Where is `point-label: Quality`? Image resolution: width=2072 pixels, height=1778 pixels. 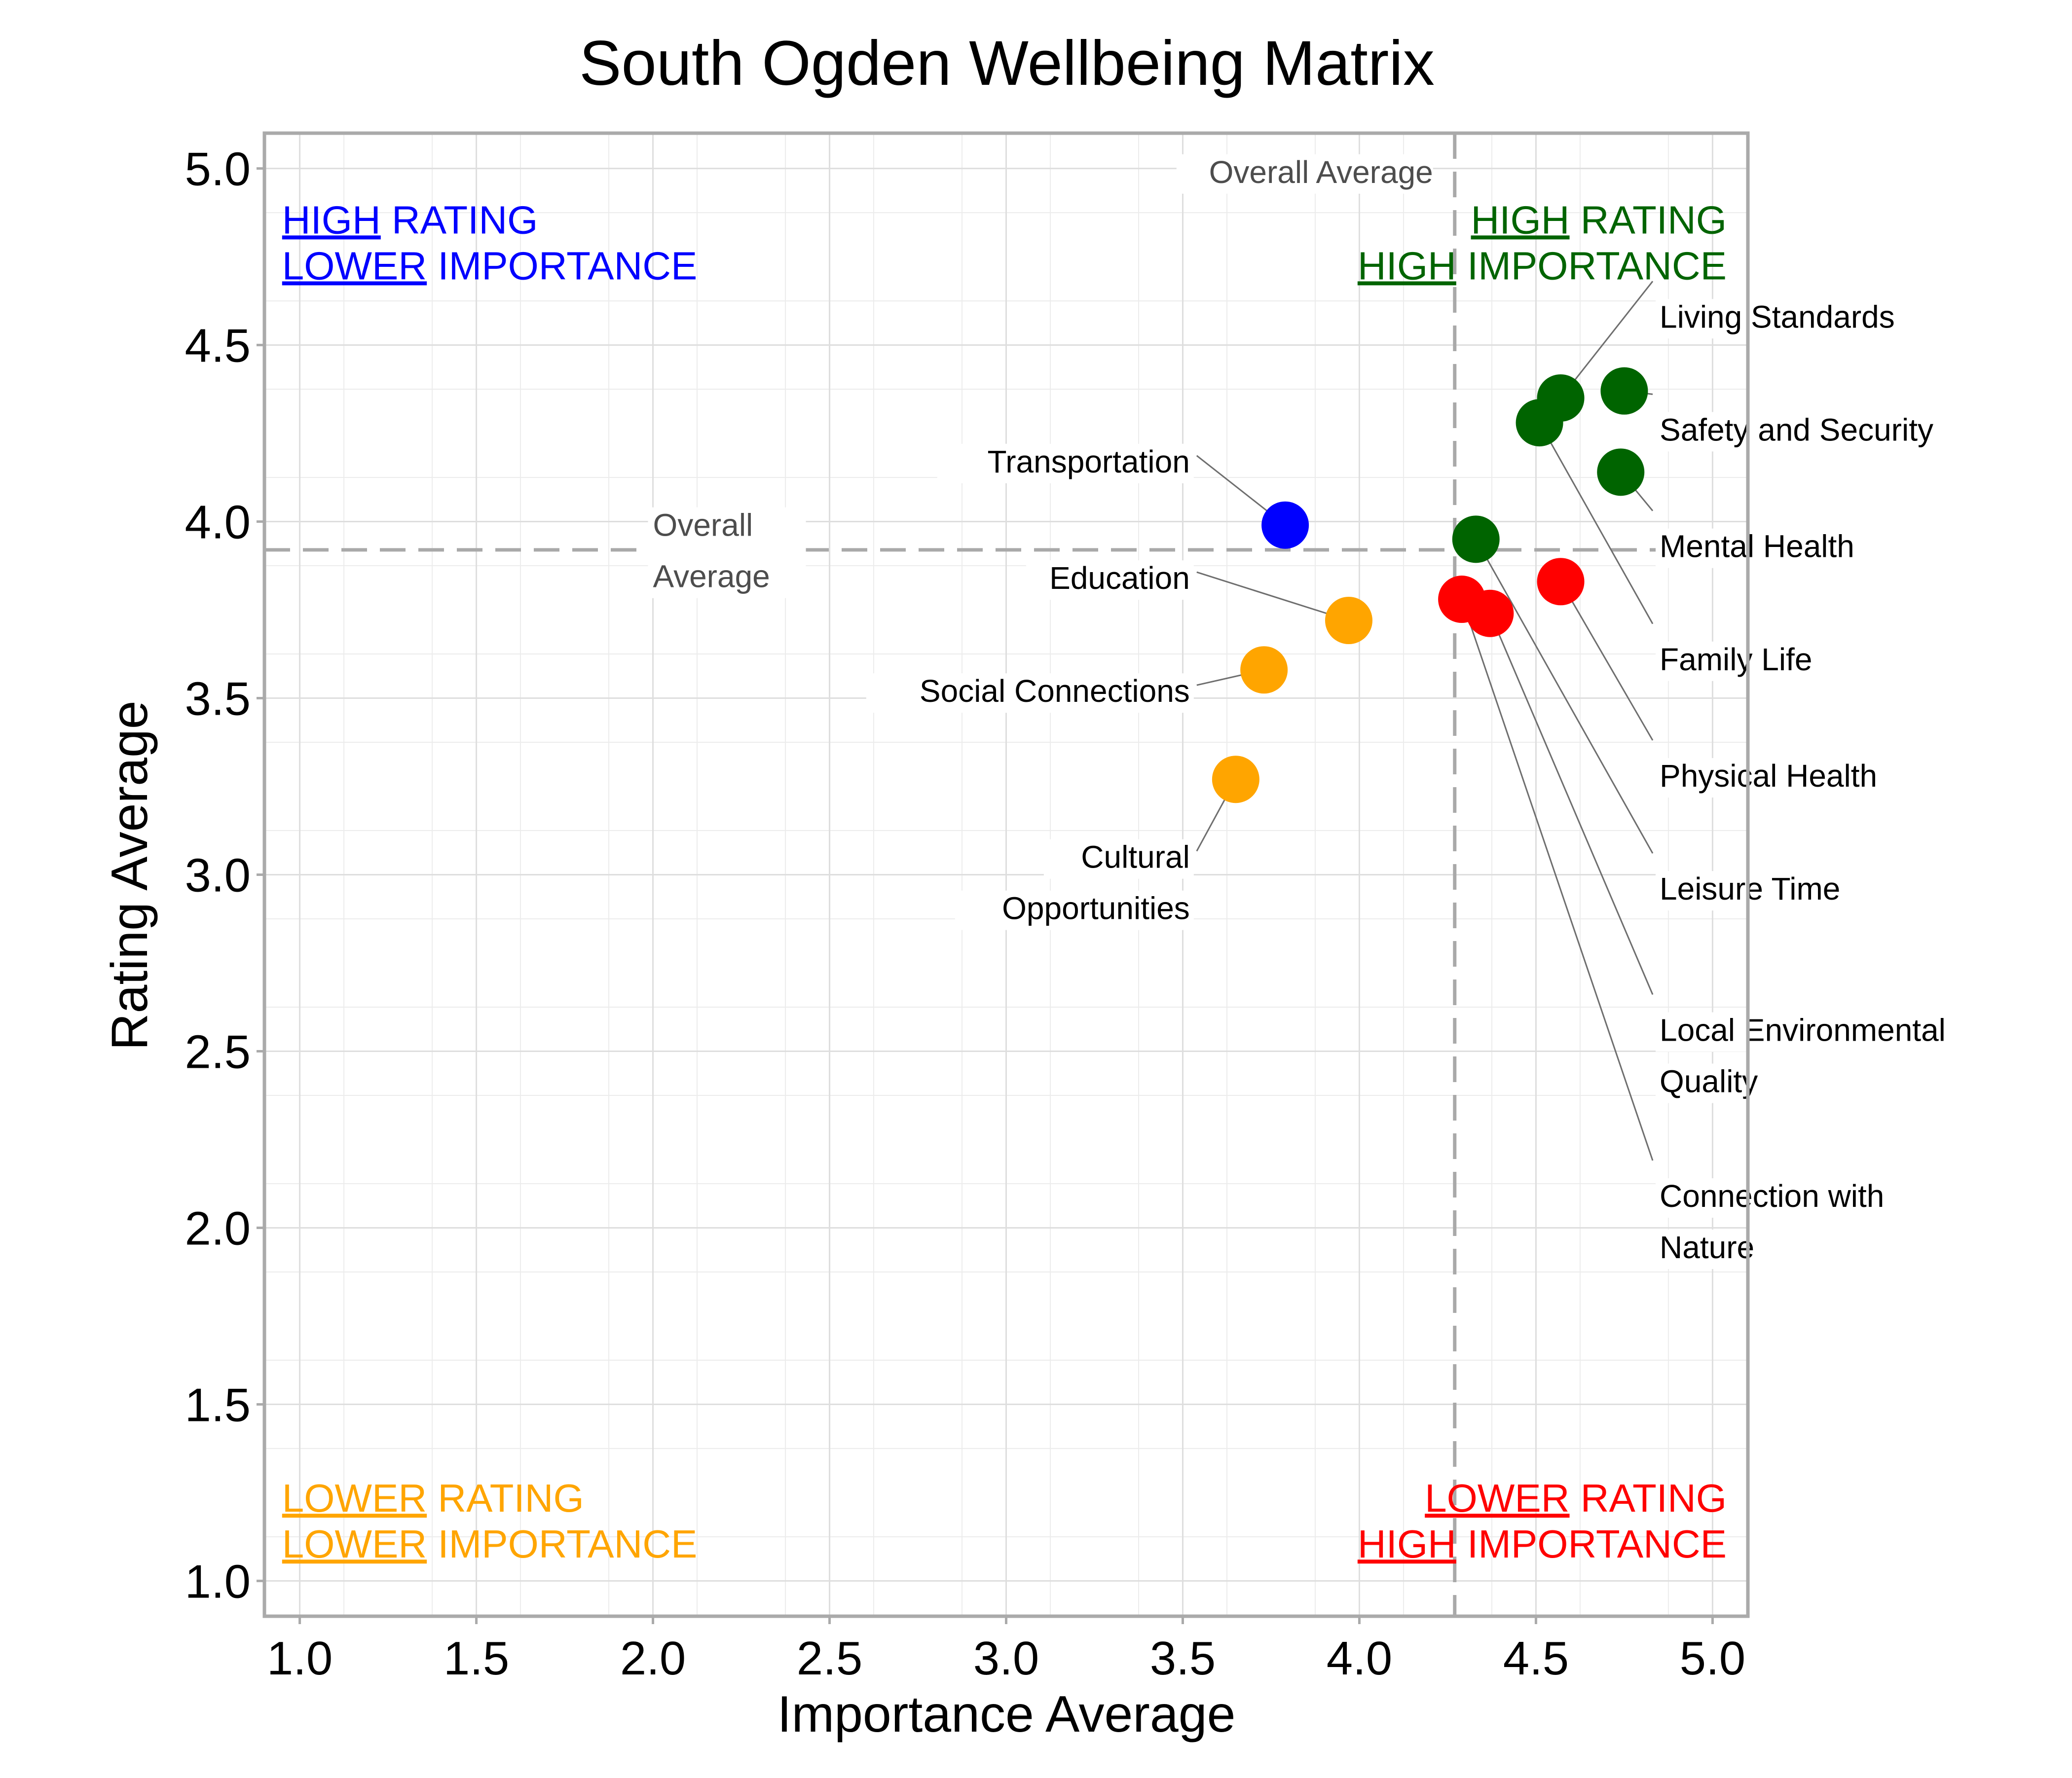 point-label: Quality is located at coordinates (1709, 1081).